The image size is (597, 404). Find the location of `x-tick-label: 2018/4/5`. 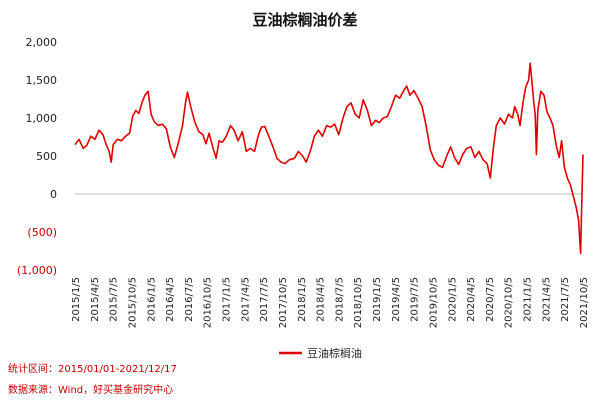

x-tick-label: 2018/4/5 is located at coordinates (321, 299).